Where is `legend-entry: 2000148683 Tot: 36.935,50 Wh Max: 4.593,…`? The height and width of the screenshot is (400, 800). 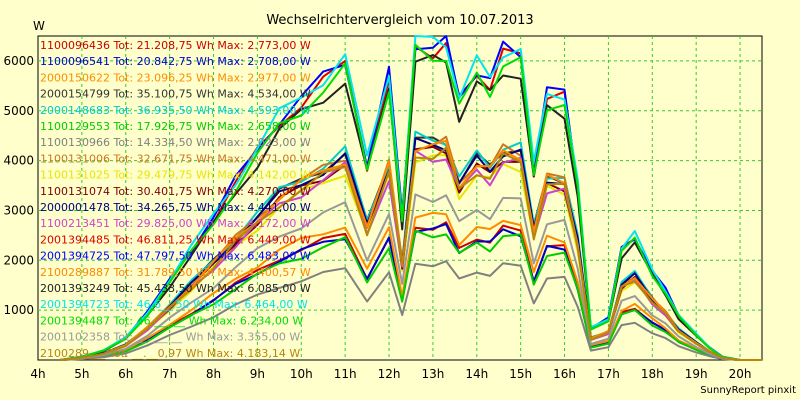 legend-entry: 2000148683 Tot: 36.935,50 Wh Max: 4.593,… is located at coordinates (175, 110).